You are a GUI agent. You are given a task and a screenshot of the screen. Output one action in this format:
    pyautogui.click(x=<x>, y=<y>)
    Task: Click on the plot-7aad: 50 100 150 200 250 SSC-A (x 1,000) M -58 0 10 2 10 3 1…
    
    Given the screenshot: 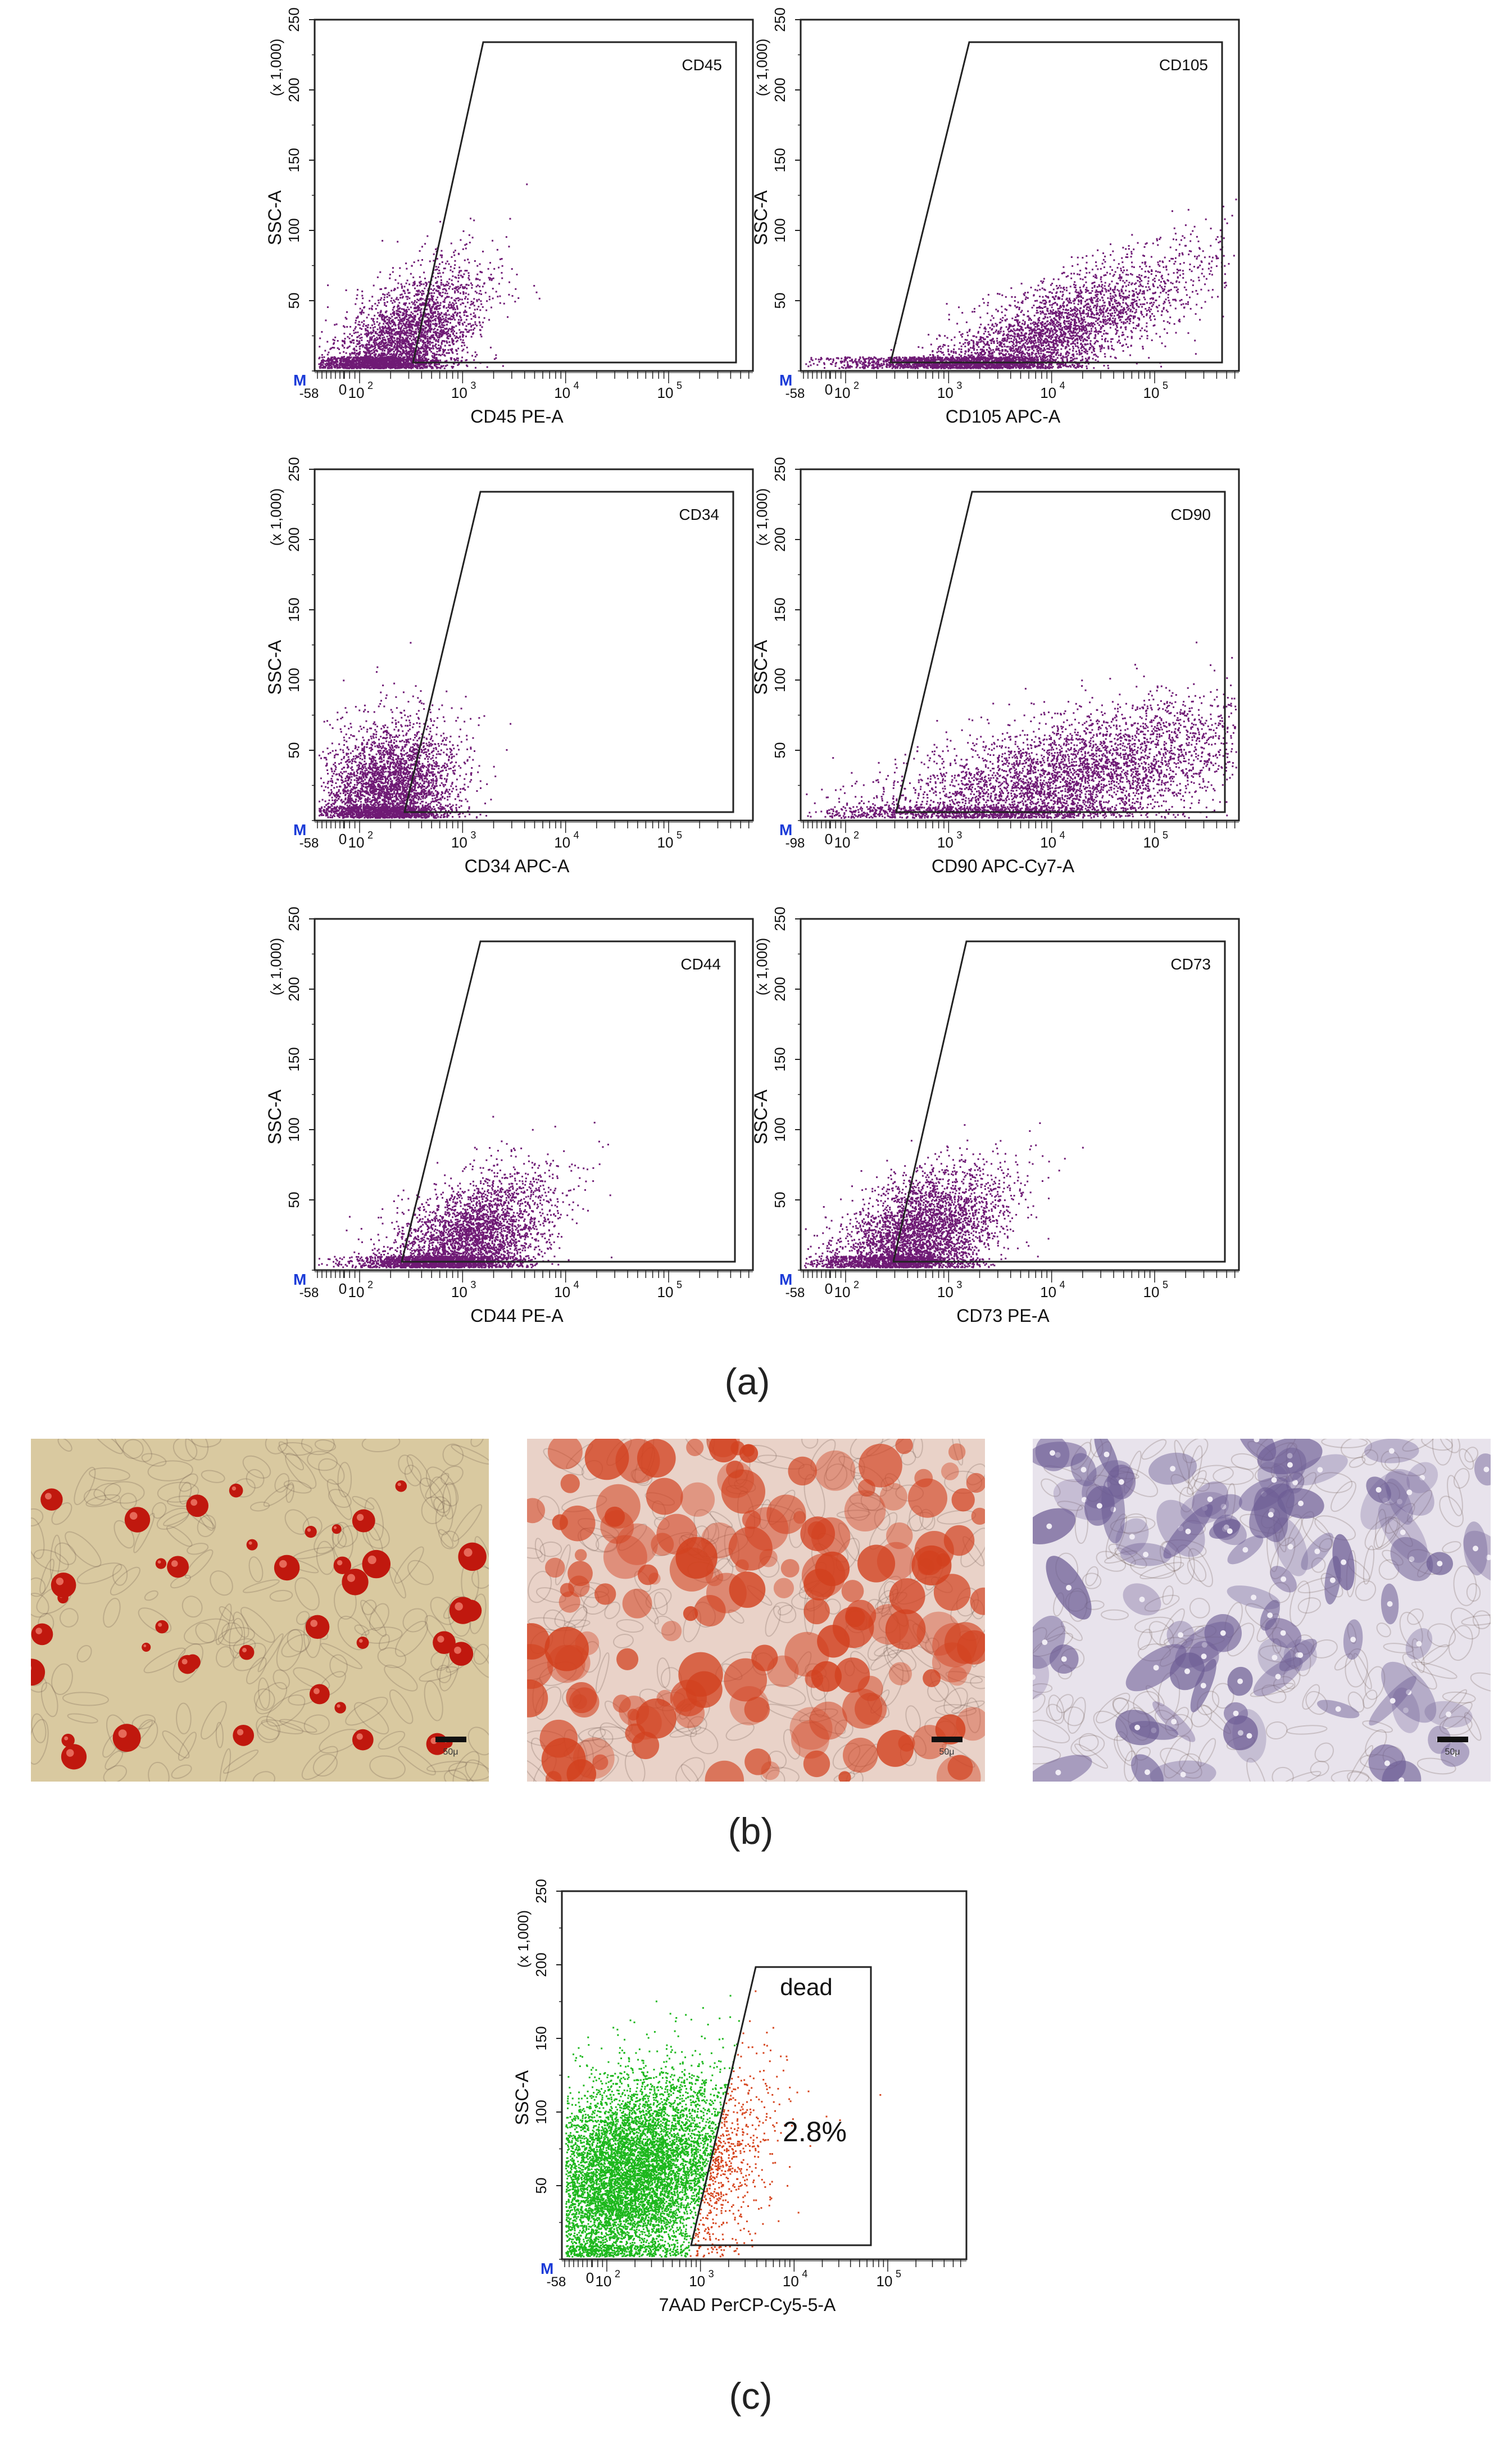 What is the action you would take?
    pyautogui.click(x=758, y=2111)
    